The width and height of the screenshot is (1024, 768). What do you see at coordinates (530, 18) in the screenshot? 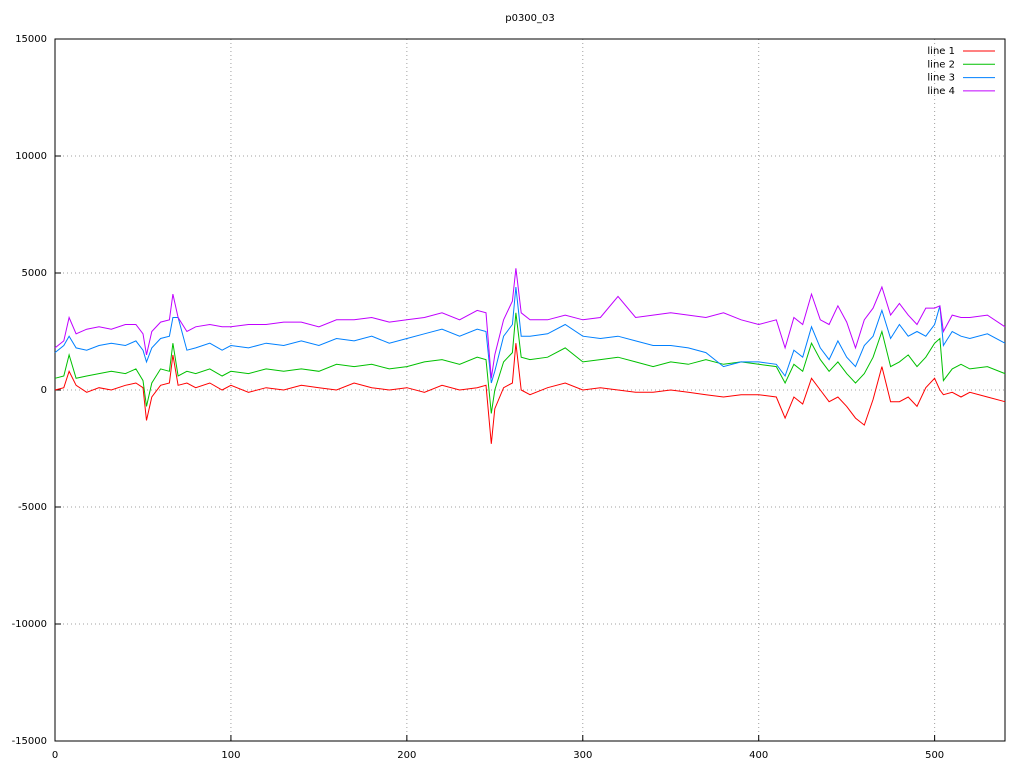
I see `chart-title: p0300_03` at bounding box center [530, 18].